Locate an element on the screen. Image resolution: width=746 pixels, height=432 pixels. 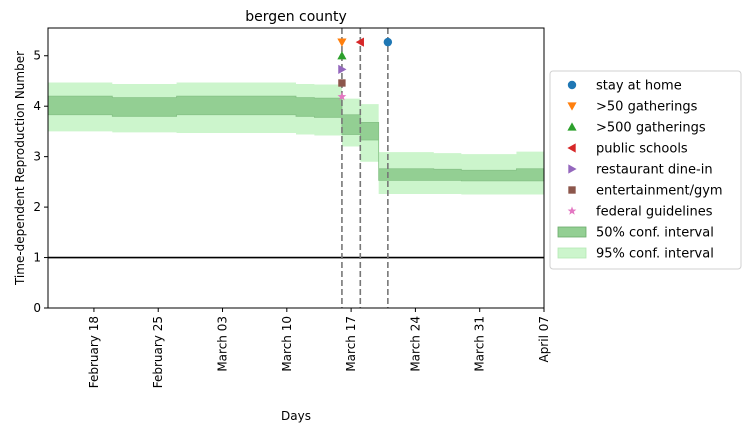
y-axis: 0 1 2 3 4 5 is located at coordinates (40, 182).